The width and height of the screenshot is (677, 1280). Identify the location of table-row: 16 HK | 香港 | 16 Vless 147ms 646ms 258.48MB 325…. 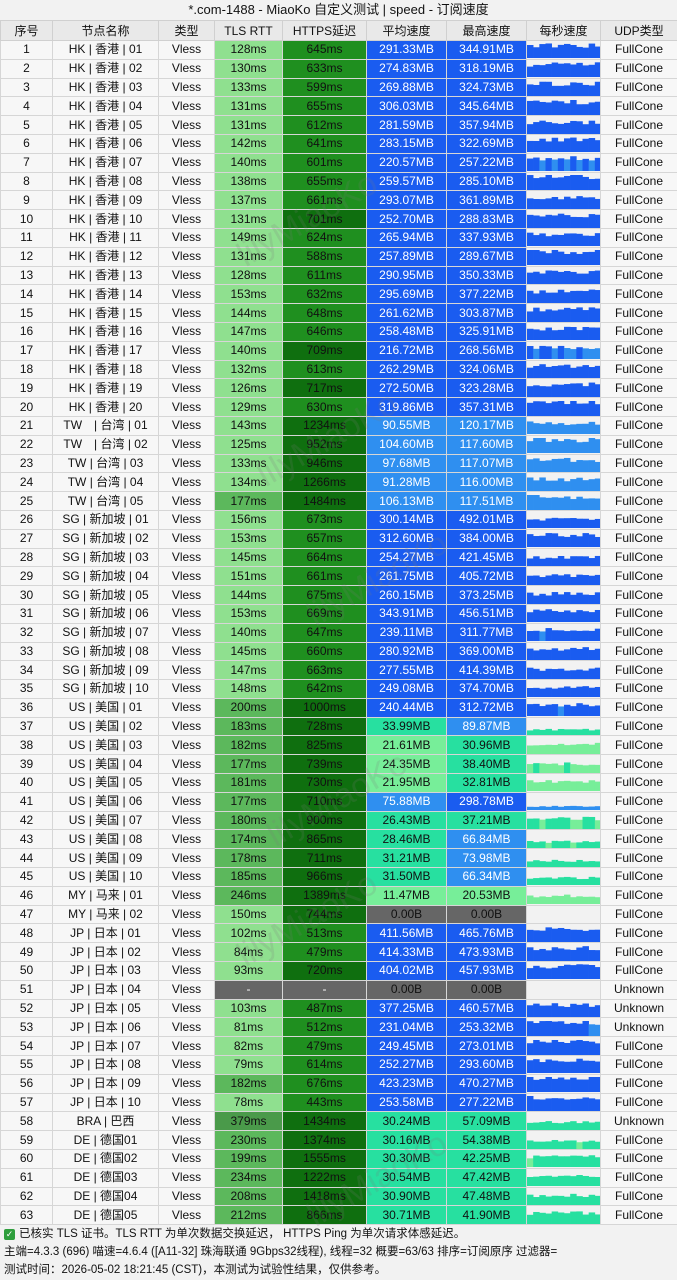
(338, 331).